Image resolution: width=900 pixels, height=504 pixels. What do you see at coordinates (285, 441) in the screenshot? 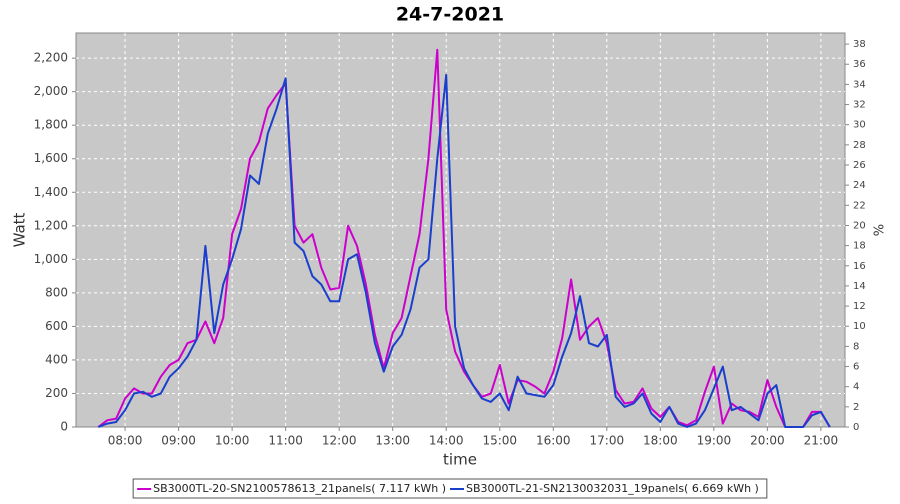
I see `x-tick-label: 11:00` at bounding box center [285, 441].